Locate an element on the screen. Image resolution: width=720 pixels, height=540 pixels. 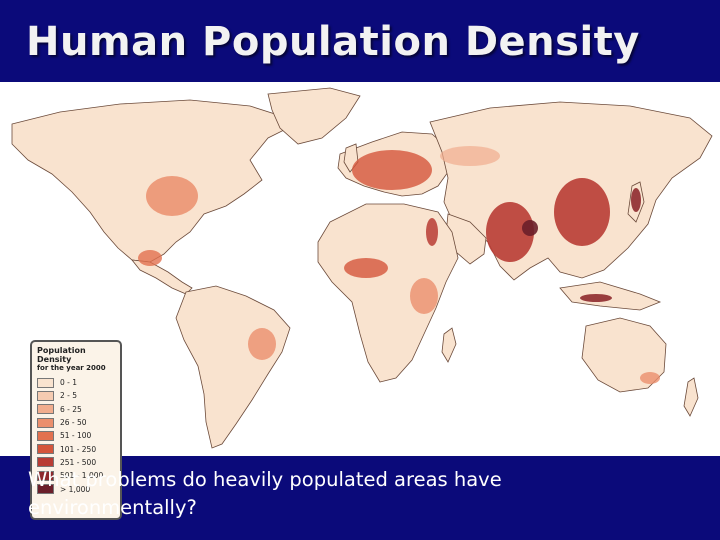
legend-label: 51 - 100 is located at coordinates (76, 436).